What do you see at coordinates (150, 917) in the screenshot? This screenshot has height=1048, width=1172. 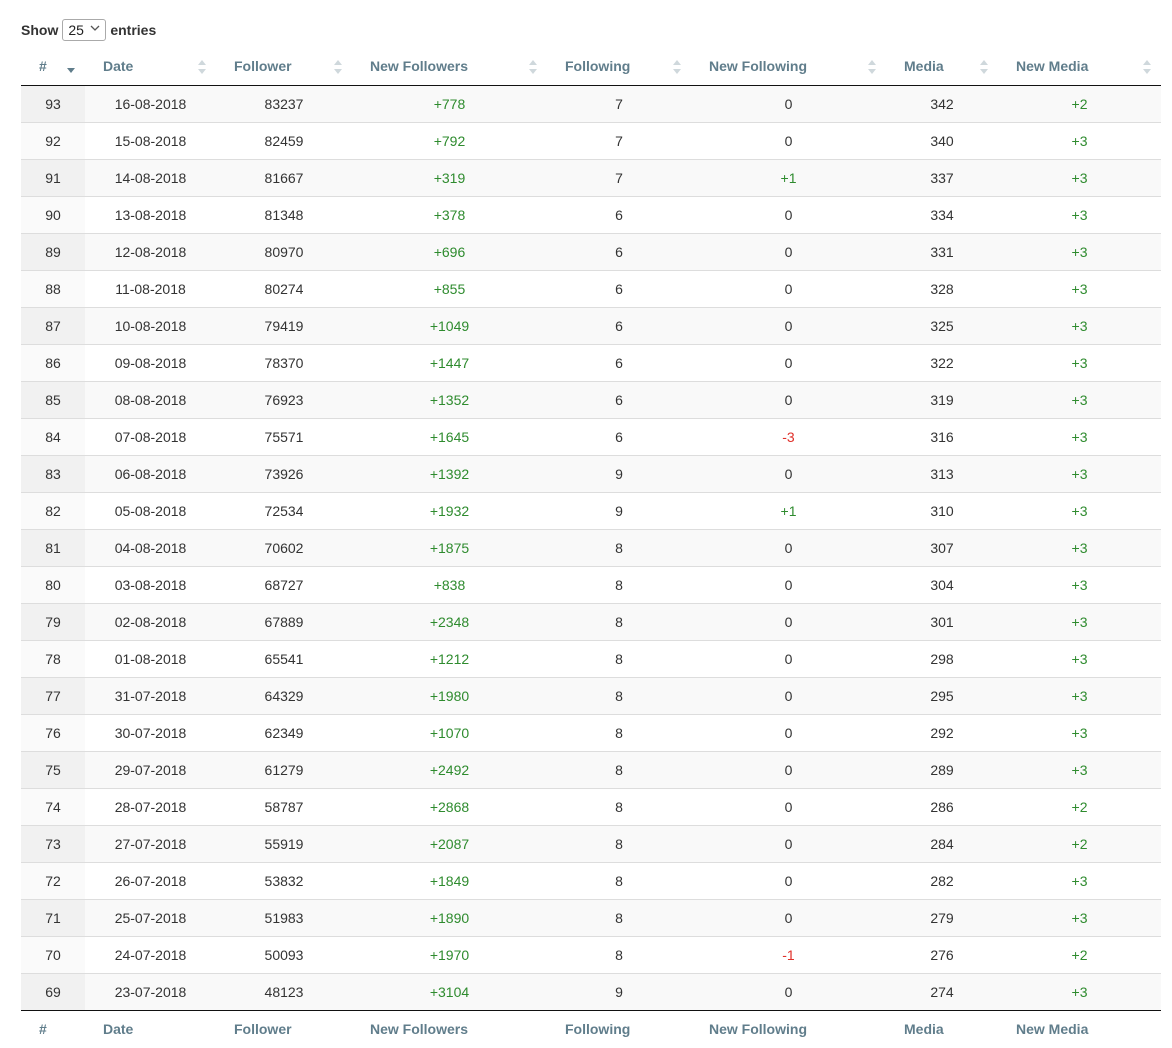 I see `cell-date: 25-07-2018` at bounding box center [150, 917].